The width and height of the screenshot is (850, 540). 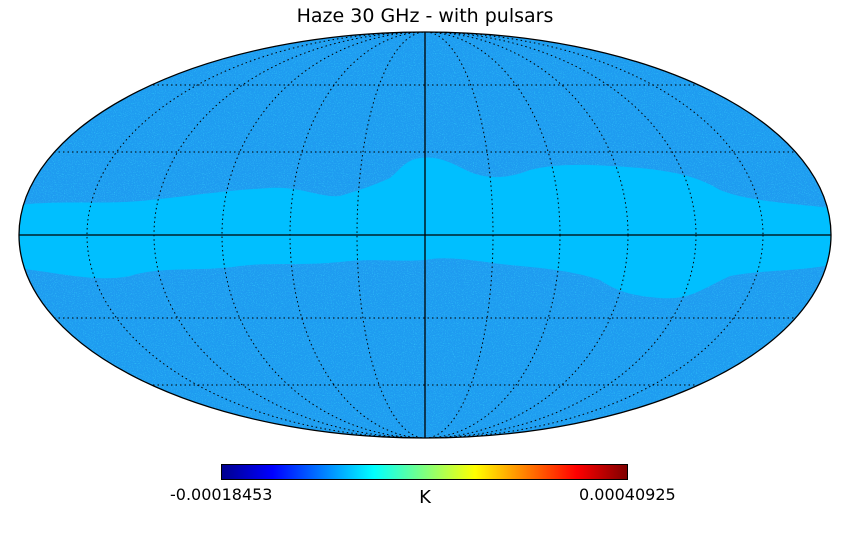 I want to click on colorbar-max-label: 0.00040925, so click(x=627, y=494).